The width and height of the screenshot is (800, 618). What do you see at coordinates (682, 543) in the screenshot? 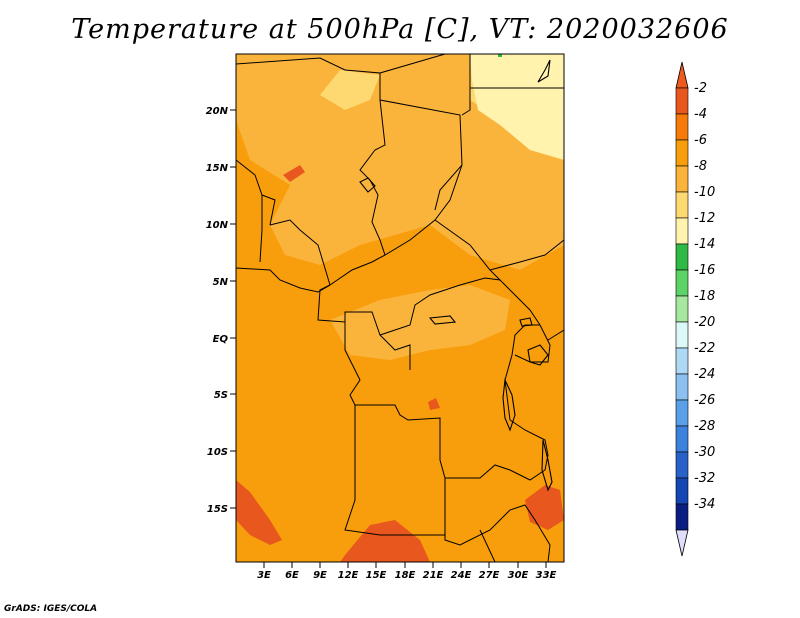
I see `colorbar-bottom-arrow` at bounding box center [682, 543].